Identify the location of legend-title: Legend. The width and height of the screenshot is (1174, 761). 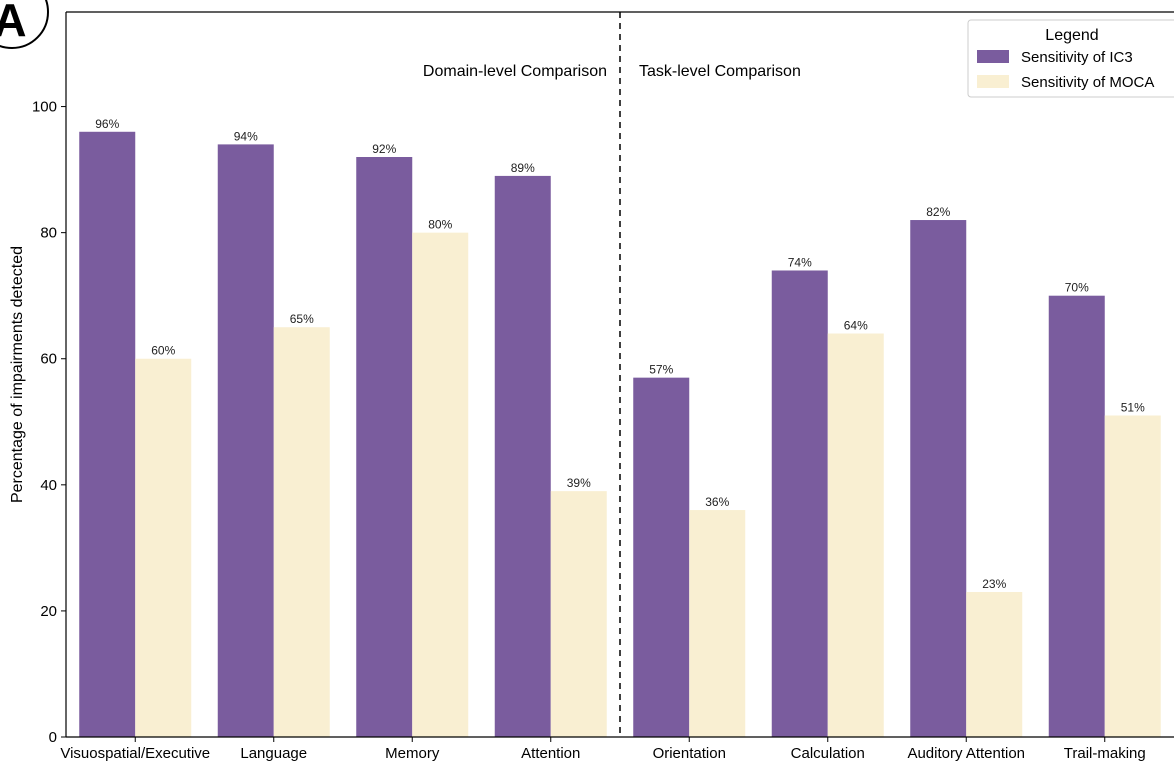
(1071, 35).